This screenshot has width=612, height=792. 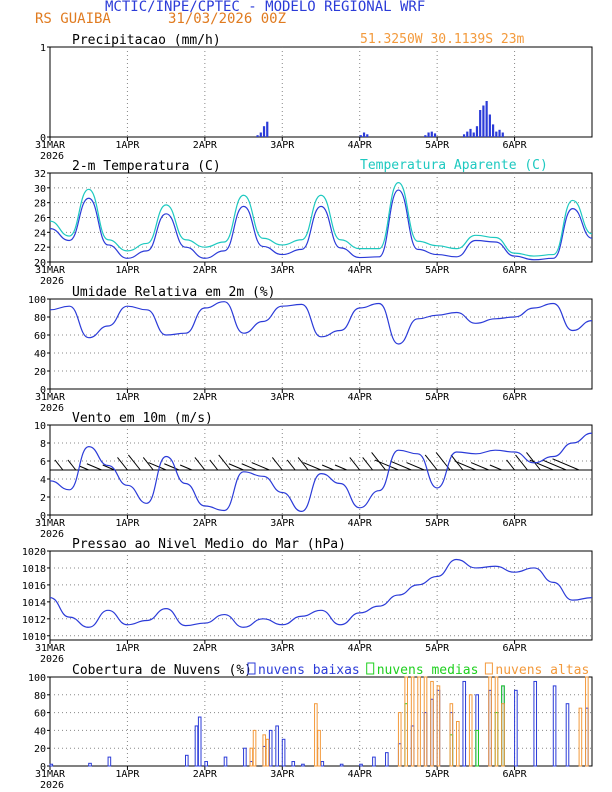 What do you see at coordinates (282, 523) in the screenshot?
I see `wind-xtick-label: 3APR` at bounding box center [282, 523].